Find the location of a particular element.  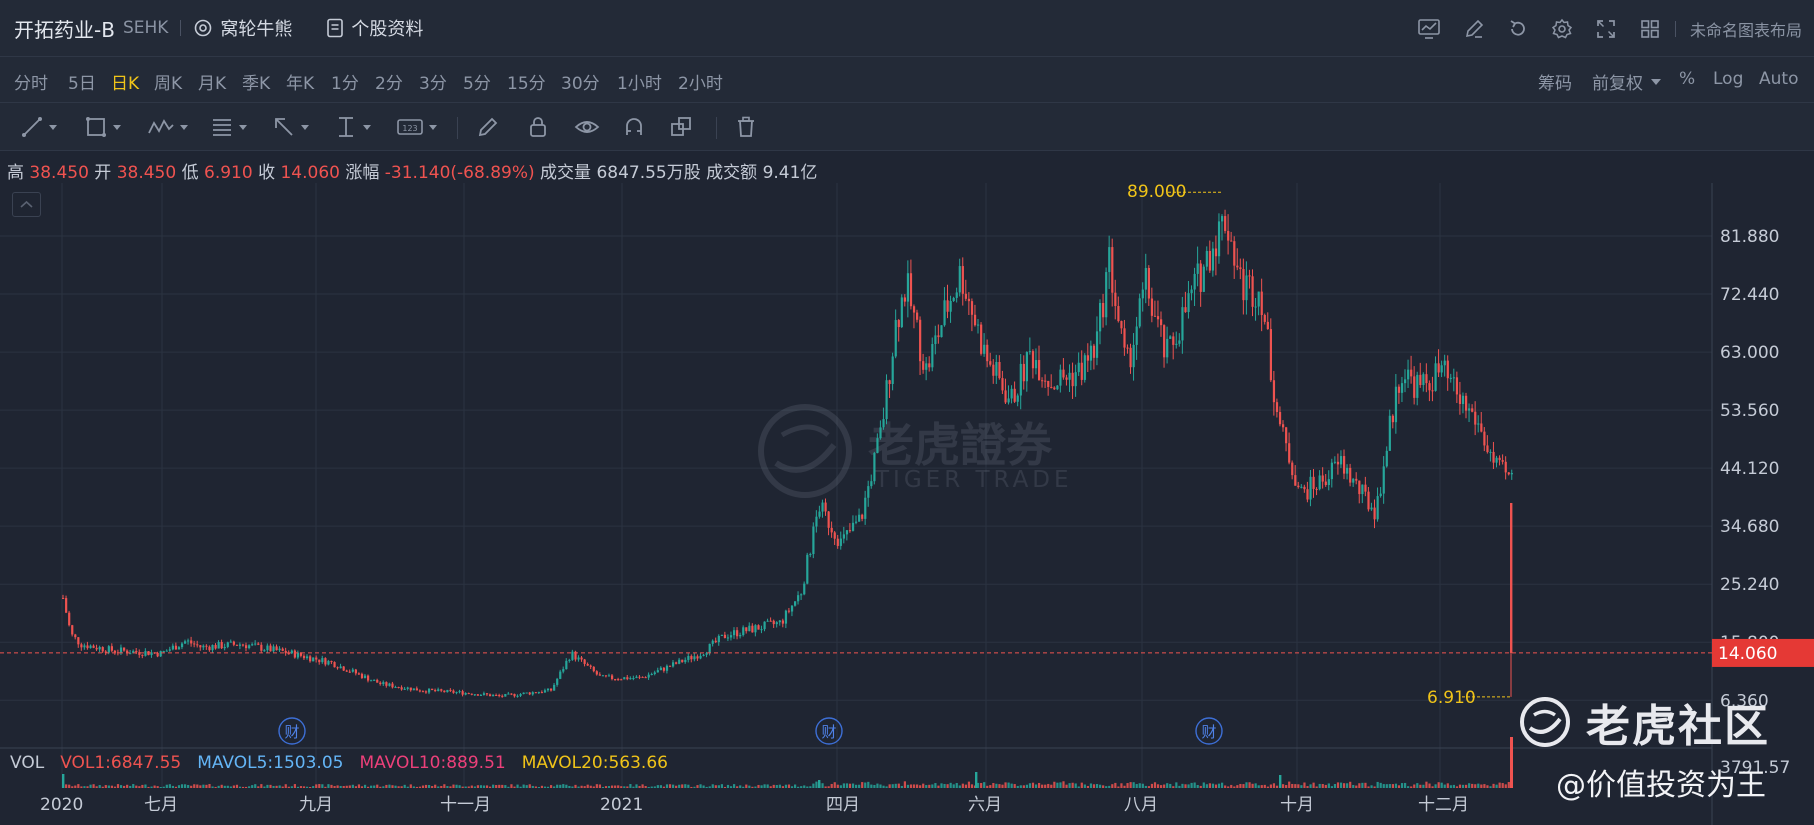

period-tab: 周K is located at coordinates (168, 84).